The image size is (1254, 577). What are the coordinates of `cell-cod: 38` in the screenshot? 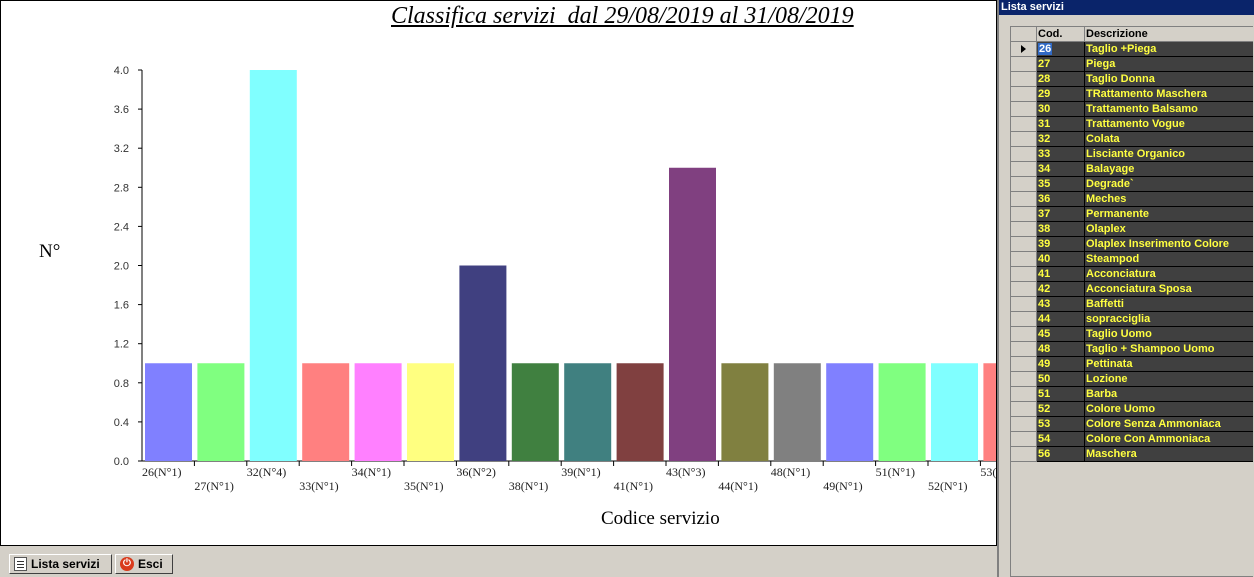 It's located at (1061, 229).